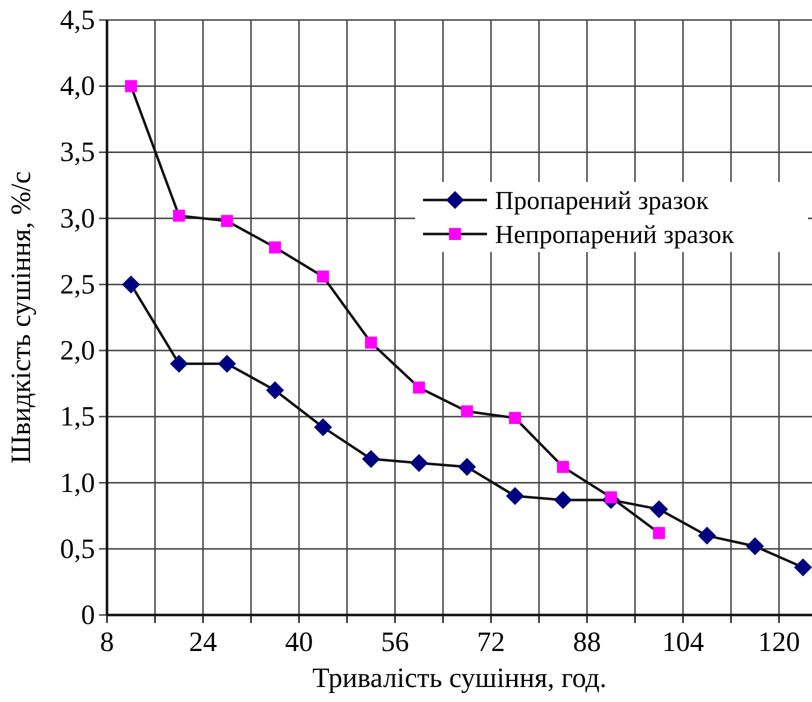  Describe the element at coordinates (203, 642) in the screenshot. I see `x-tick-label: 24` at that location.